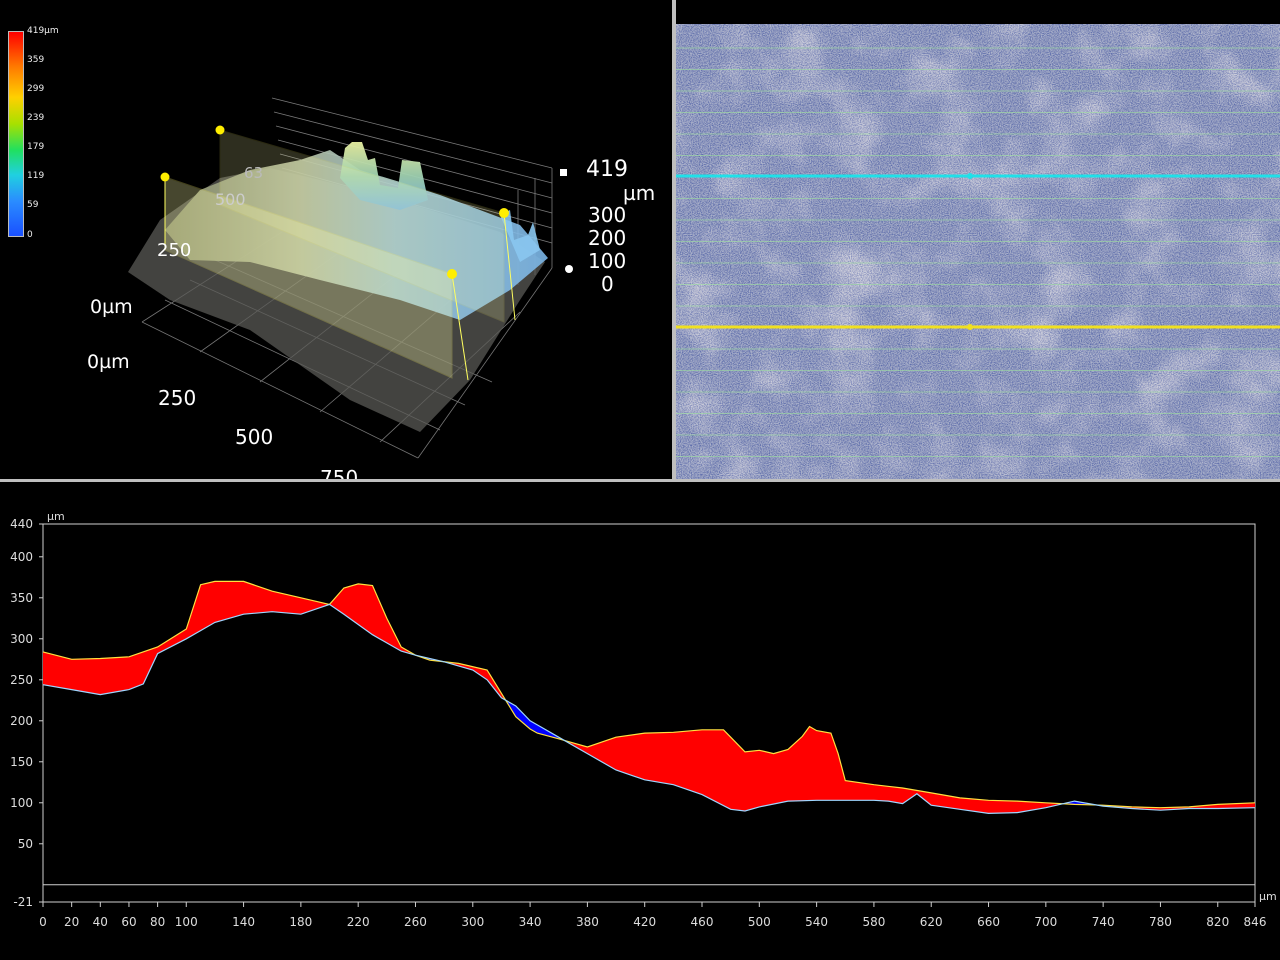  Describe the element at coordinates (21, 762) in the screenshot. I see `y-tick-label: 150` at that location.